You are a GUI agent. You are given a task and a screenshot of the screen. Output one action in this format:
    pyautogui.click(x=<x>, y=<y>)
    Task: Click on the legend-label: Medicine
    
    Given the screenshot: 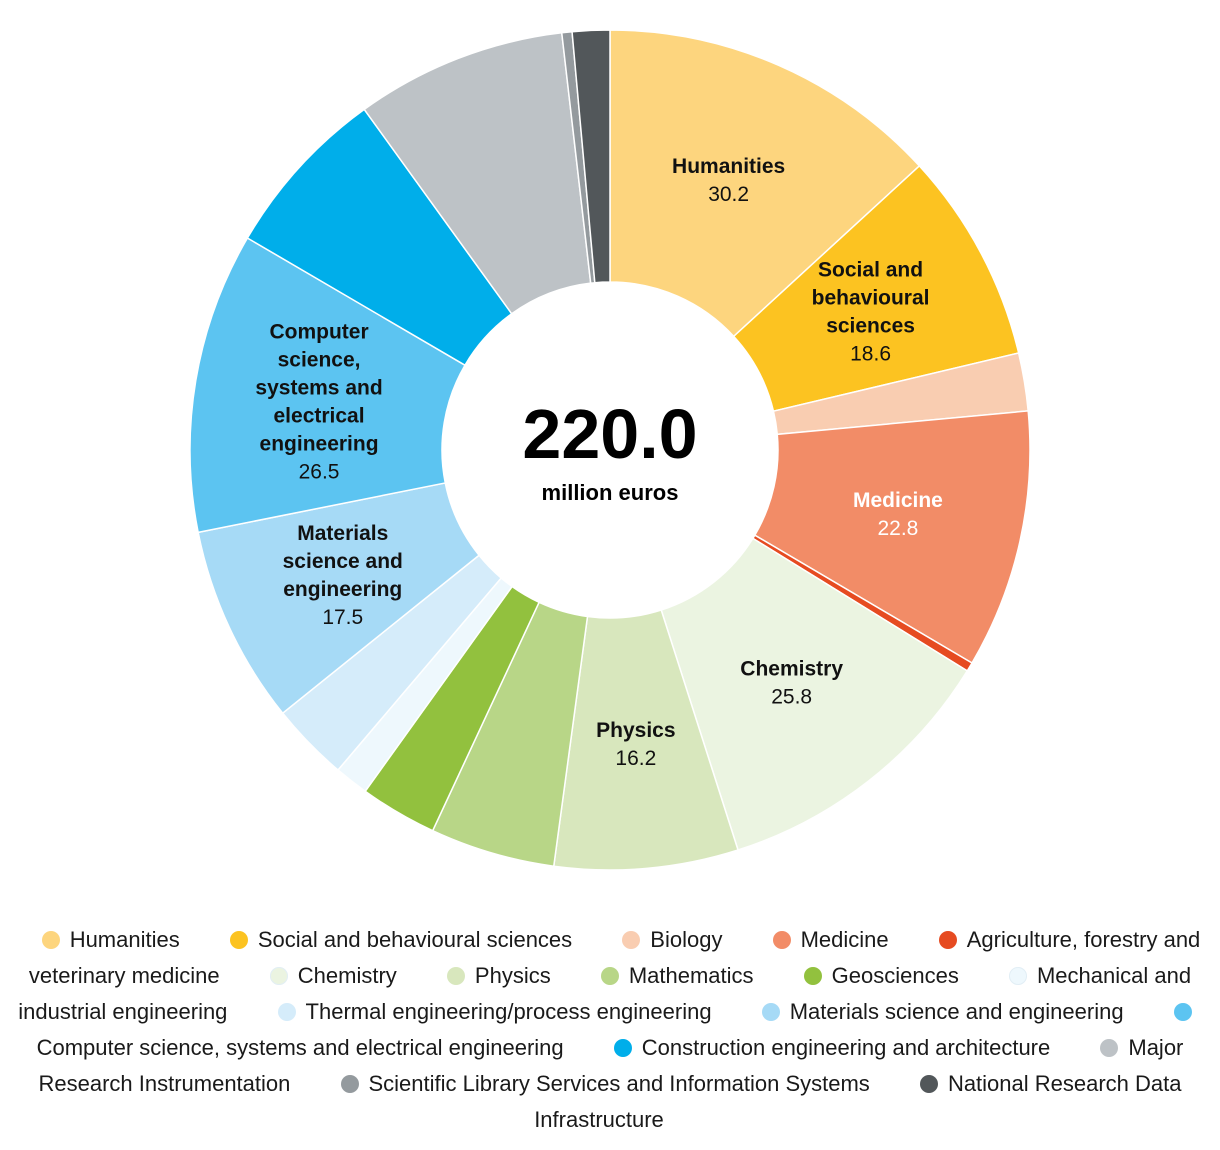 What is the action you would take?
    pyautogui.click(x=844, y=939)
    